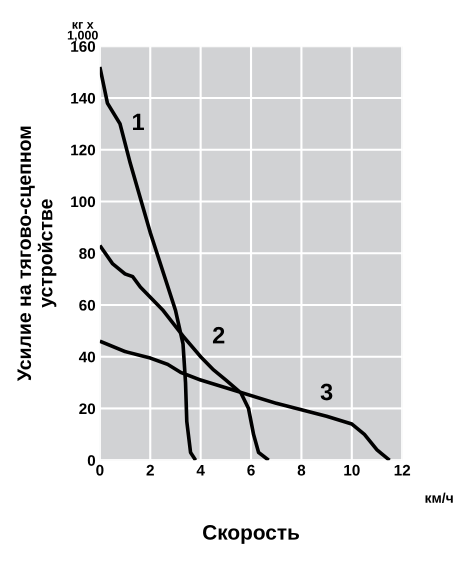  I want to click on text: кг x 1,000, so click(83, 32).